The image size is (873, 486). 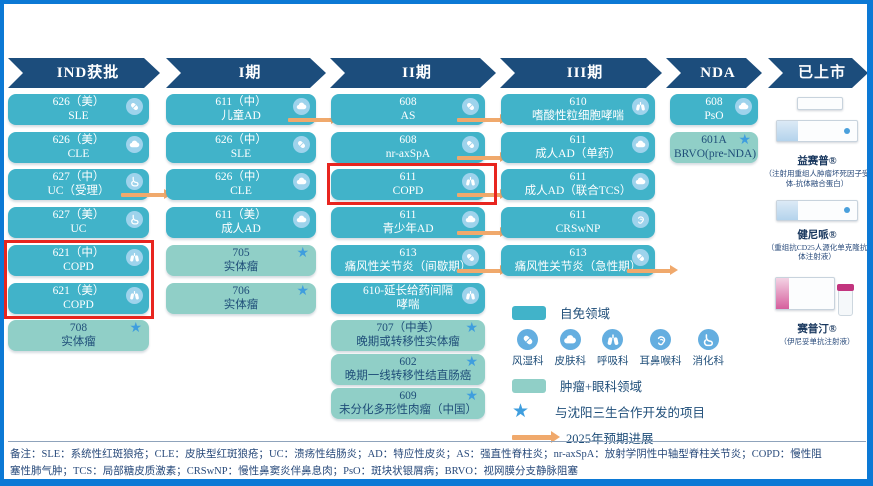 What do you see at coordinates (634, 312) in the screenshot?
I see `legend-autoimmune: 自免领域` at bounding box center [634, 312].